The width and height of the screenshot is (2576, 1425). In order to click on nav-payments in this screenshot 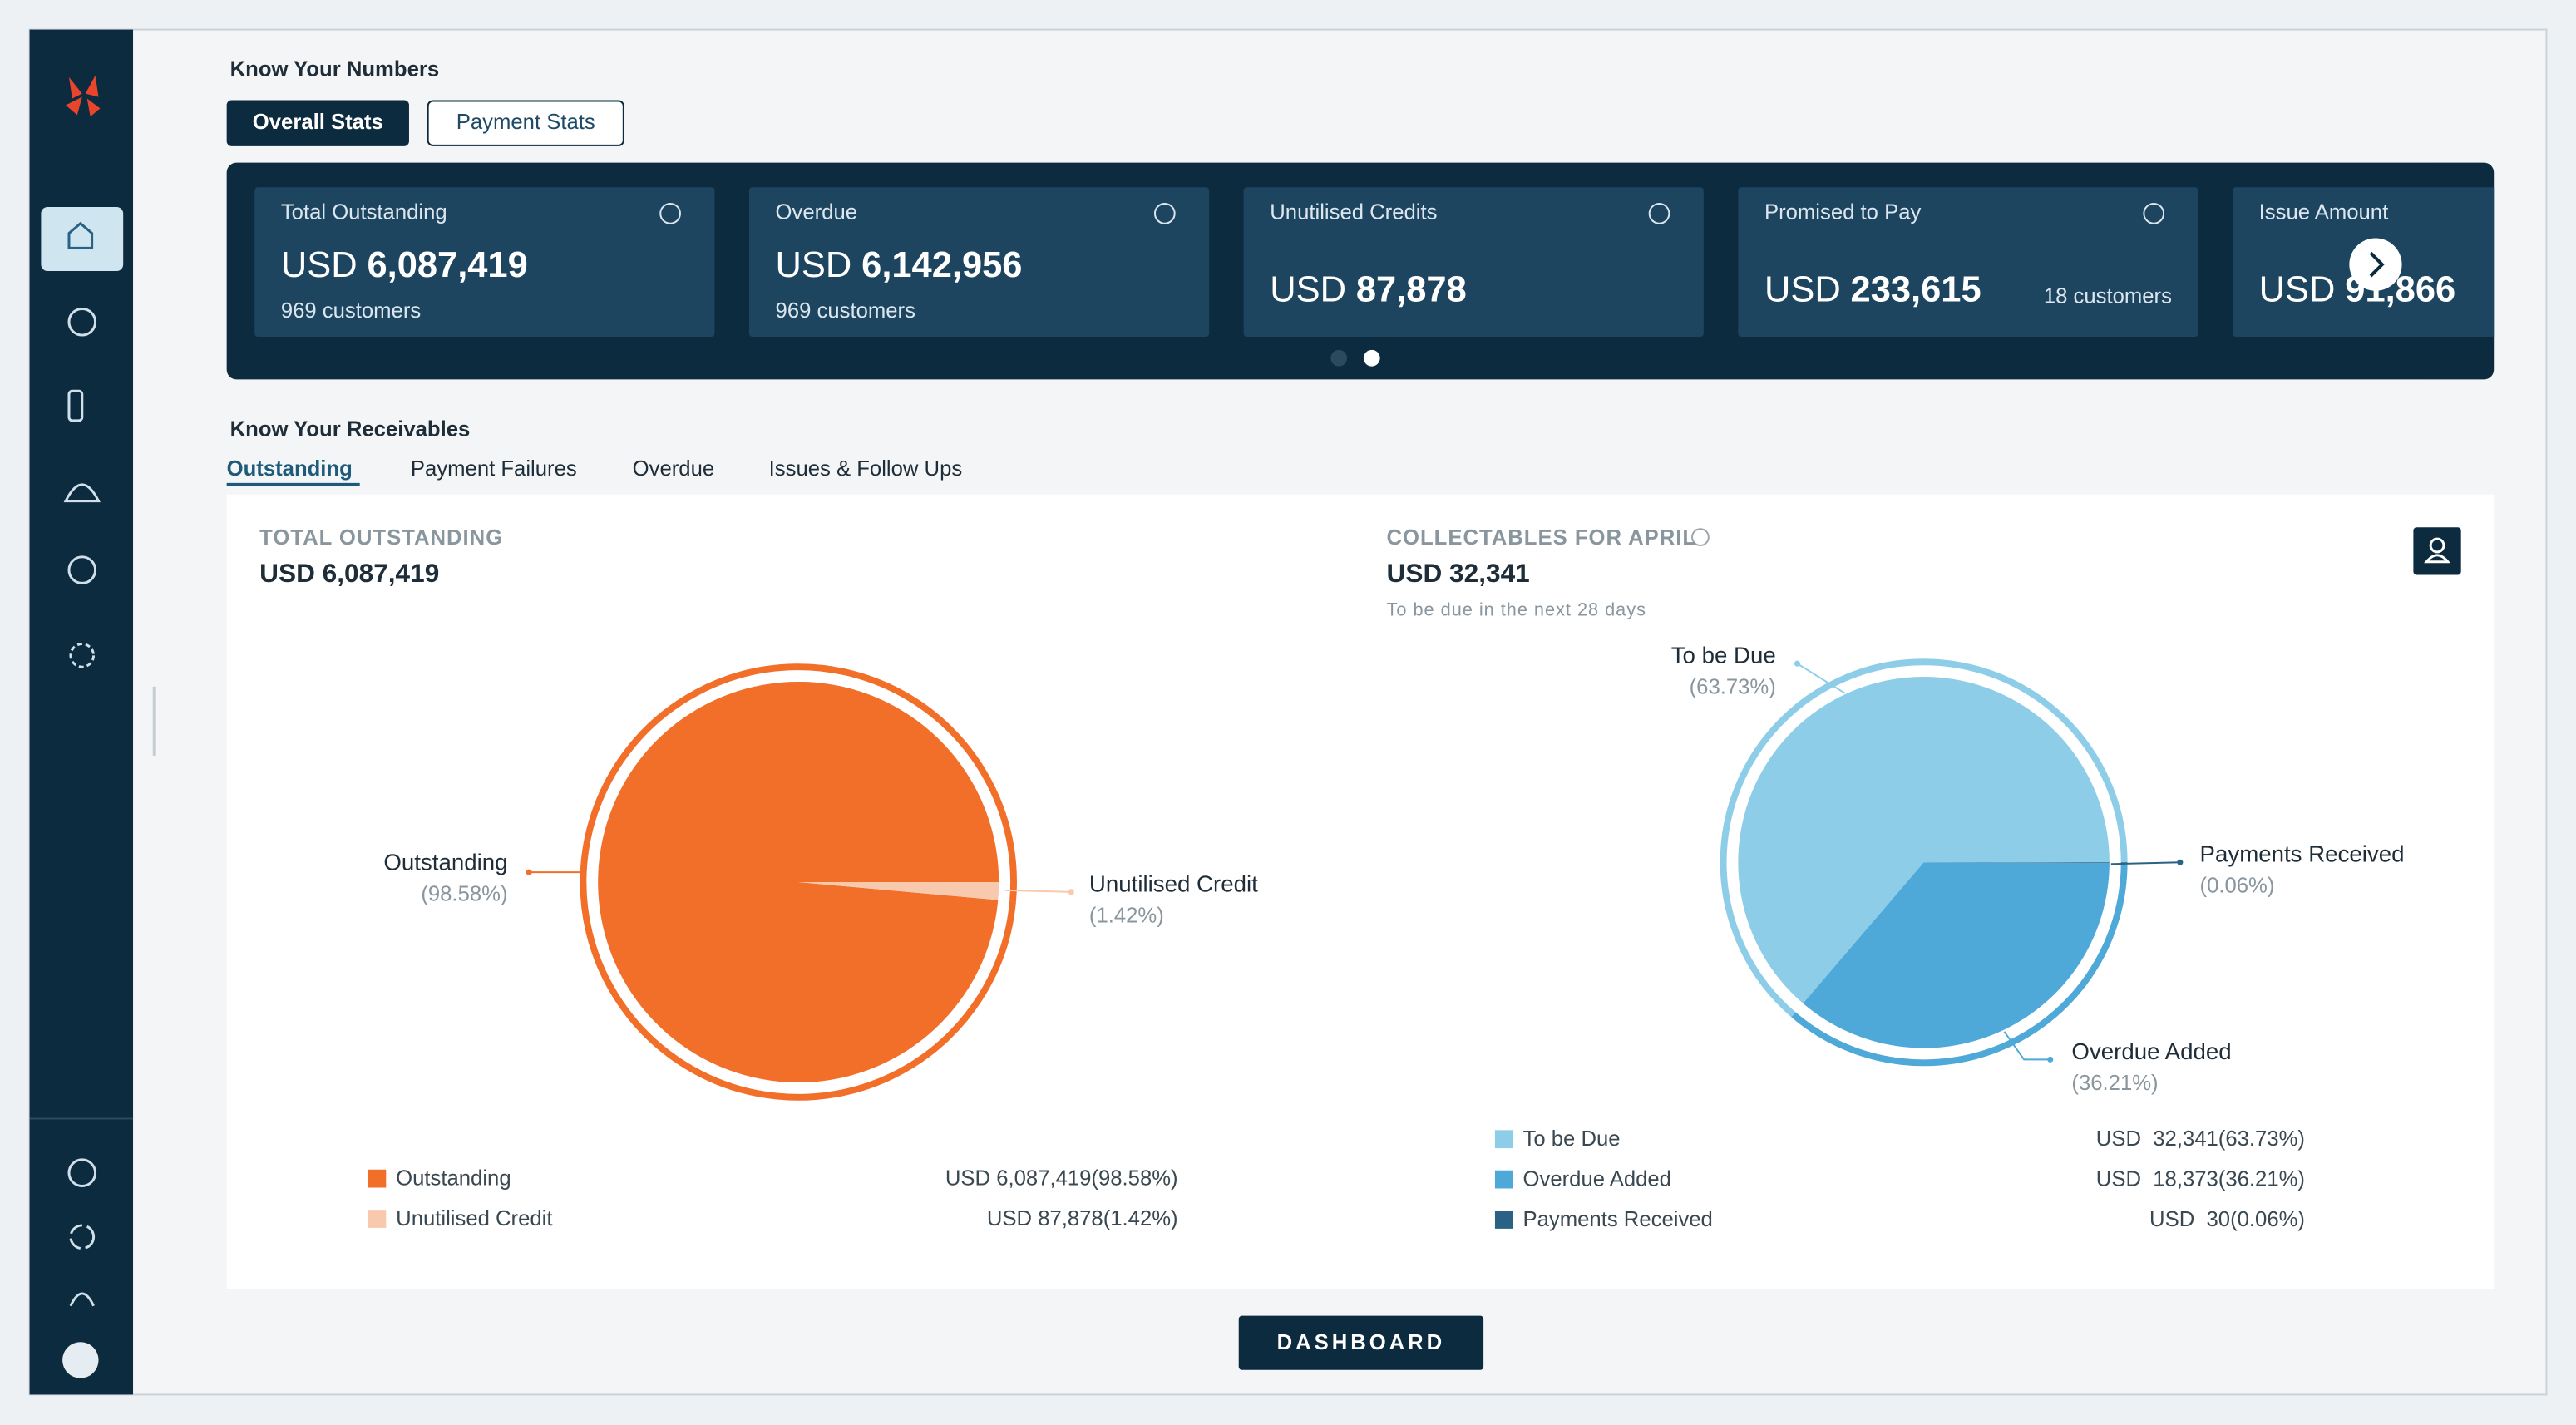, I will do `click(82, 322)`.